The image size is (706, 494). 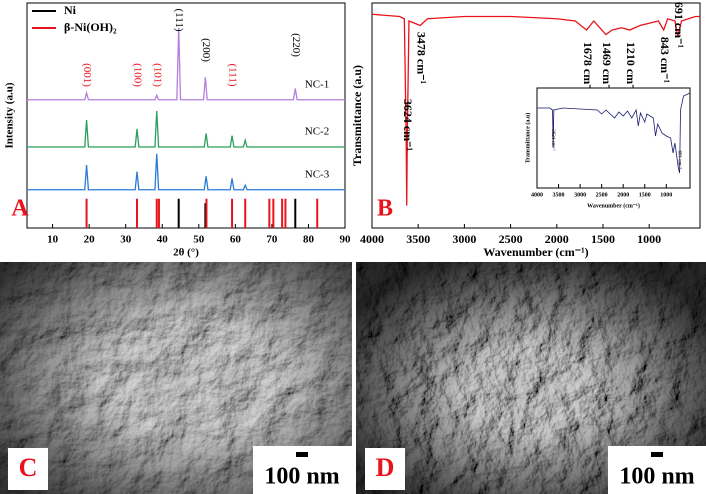 I want to click on x-tick-label: 60, so click(x=236, y=240).